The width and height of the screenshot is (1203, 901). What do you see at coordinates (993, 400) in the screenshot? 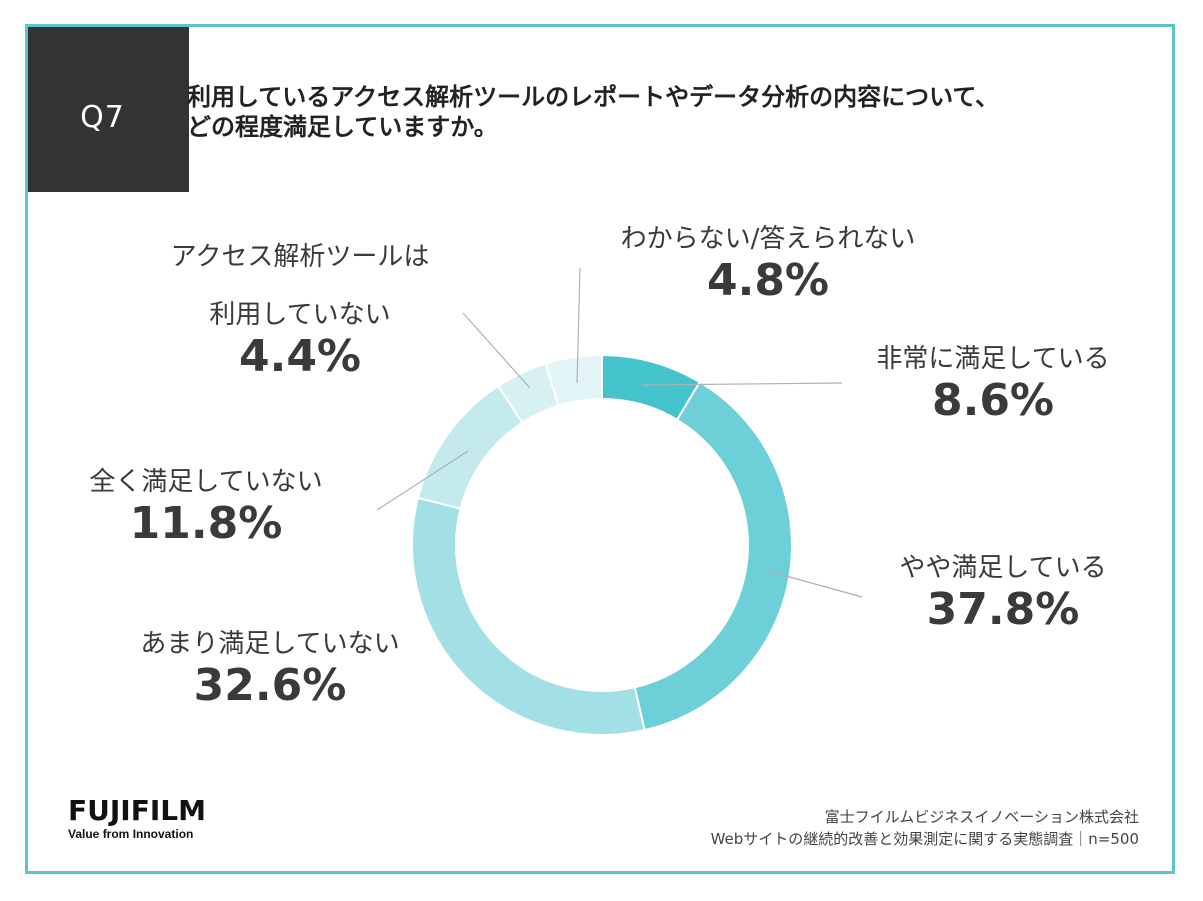
I see `slice-value-very-satisfied: 8.6%` at bounding box center [993, 400].